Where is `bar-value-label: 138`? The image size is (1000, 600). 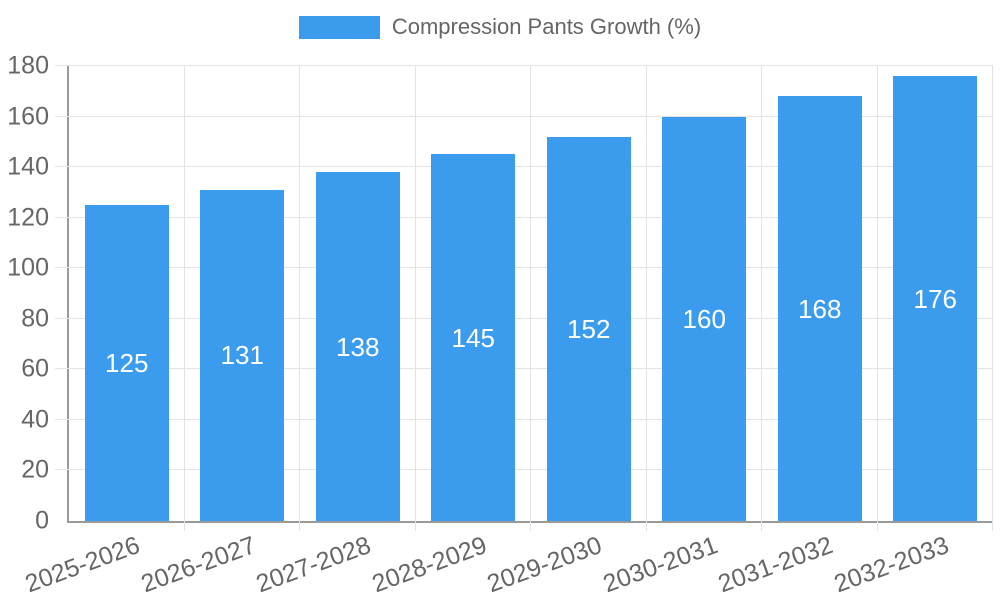
bar-value-label: 138 is located at coordinates (358, 346).